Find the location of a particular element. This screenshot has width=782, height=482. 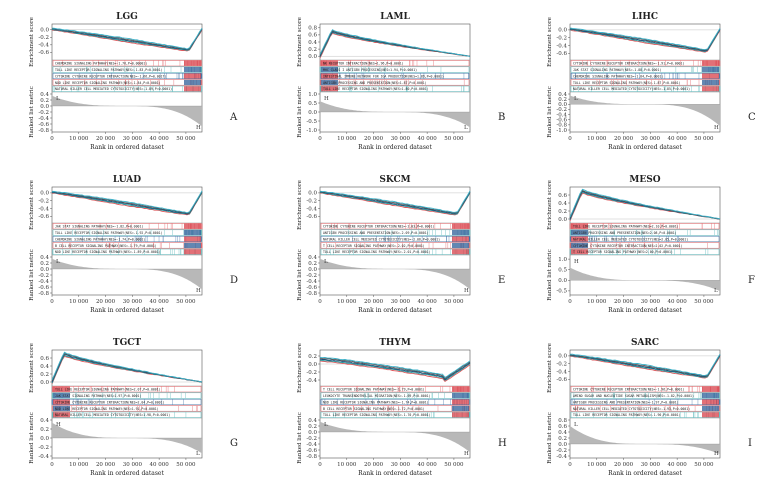

x-axis-label: Rank in ordered dataset is located at coordinates (395, 310).